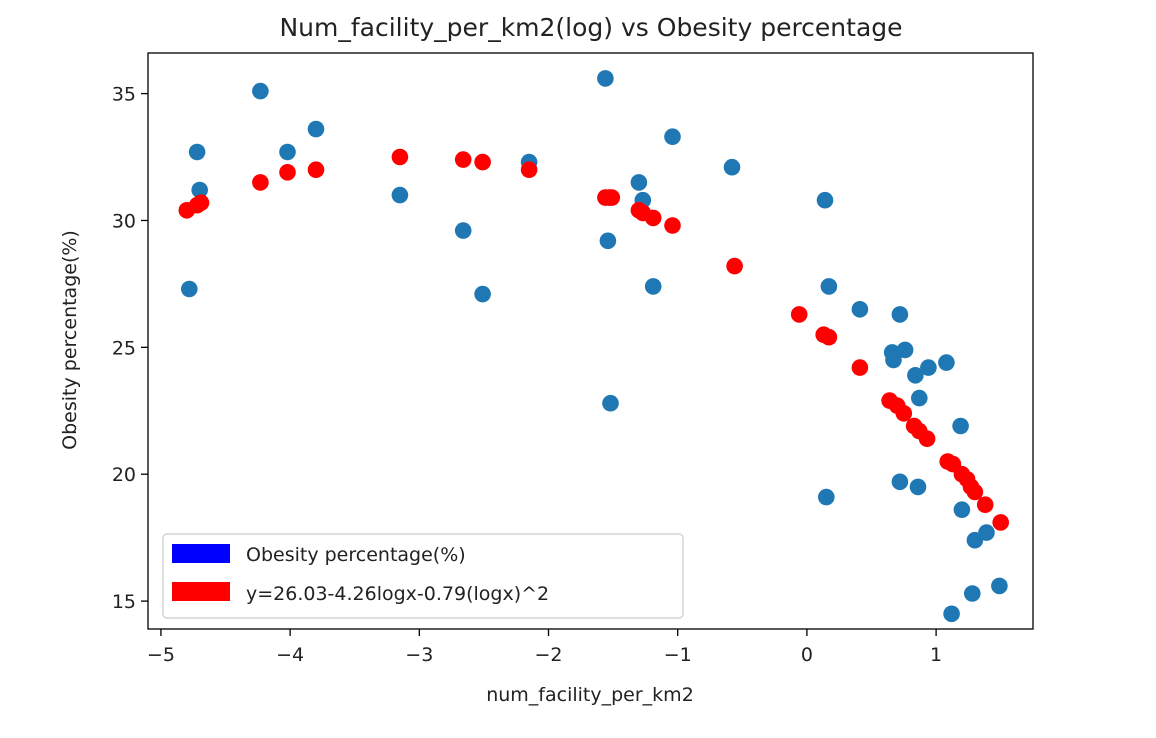  Describe the element at coordinates (161, 655) in the screenshot. I see `x-tick-label: −5` at that location.